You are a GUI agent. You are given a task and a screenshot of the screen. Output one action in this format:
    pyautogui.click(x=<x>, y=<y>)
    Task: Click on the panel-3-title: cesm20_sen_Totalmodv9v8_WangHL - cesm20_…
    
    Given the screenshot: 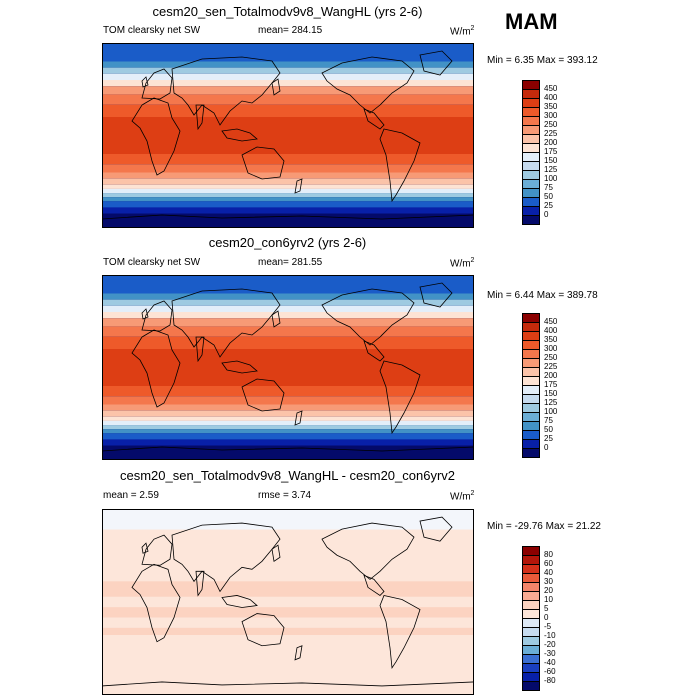 What is the action you would take?
    pyautogui.click(x=287, y=475)
    